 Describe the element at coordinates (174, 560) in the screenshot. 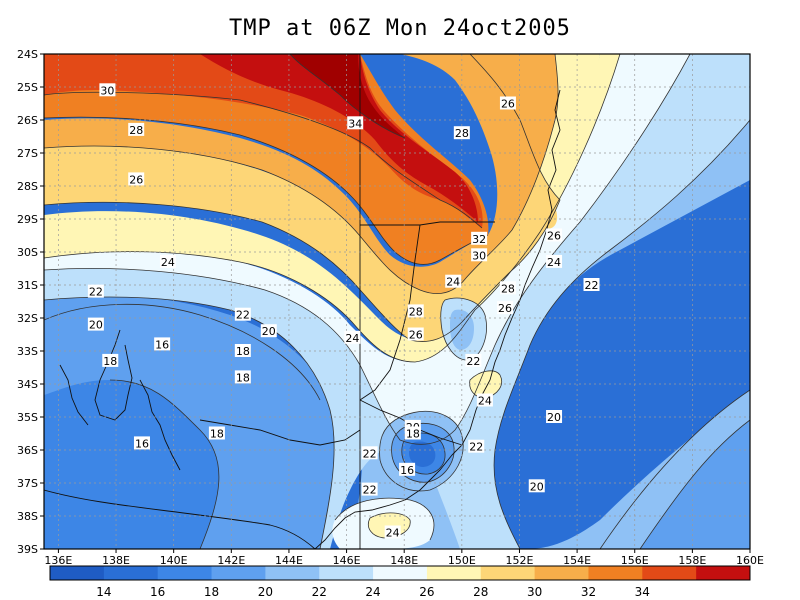

I see `lon-tick-label: 140E` at that location.